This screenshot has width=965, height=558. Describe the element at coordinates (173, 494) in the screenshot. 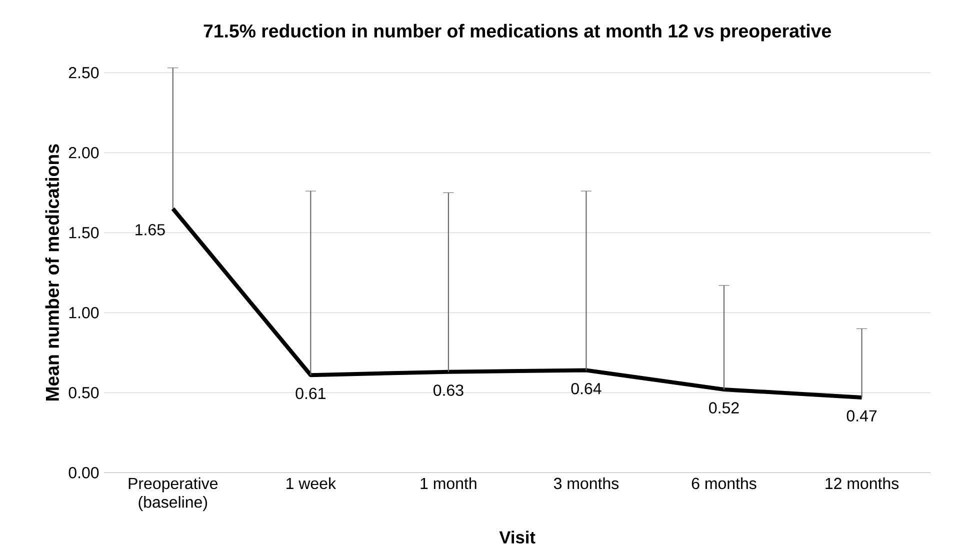

I see `x-tick-label: Preoperative (baseline)` at that location.